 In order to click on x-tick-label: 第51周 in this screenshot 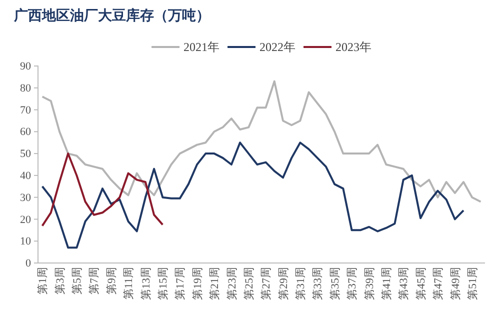, I will do `click(472, 283)`.